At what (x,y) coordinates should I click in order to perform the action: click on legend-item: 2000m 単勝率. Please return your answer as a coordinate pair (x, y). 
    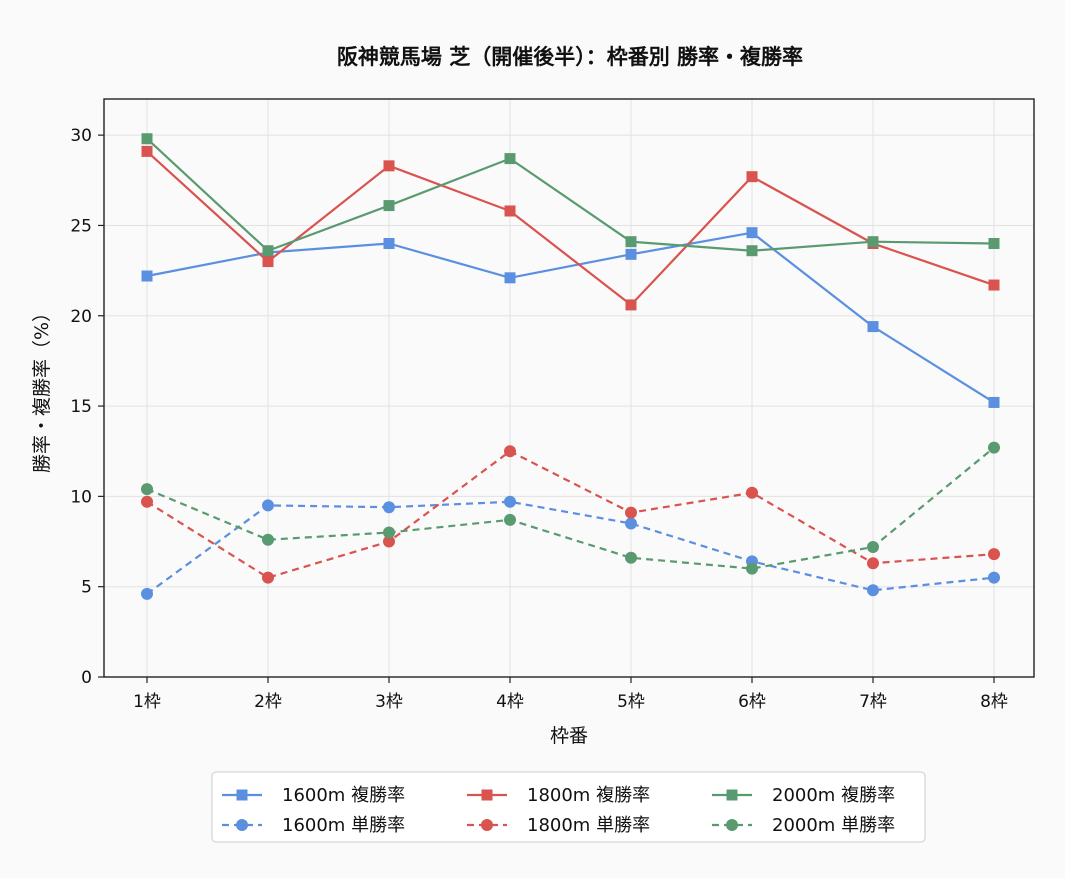
    Looking at the image, I should click on (803, 825).